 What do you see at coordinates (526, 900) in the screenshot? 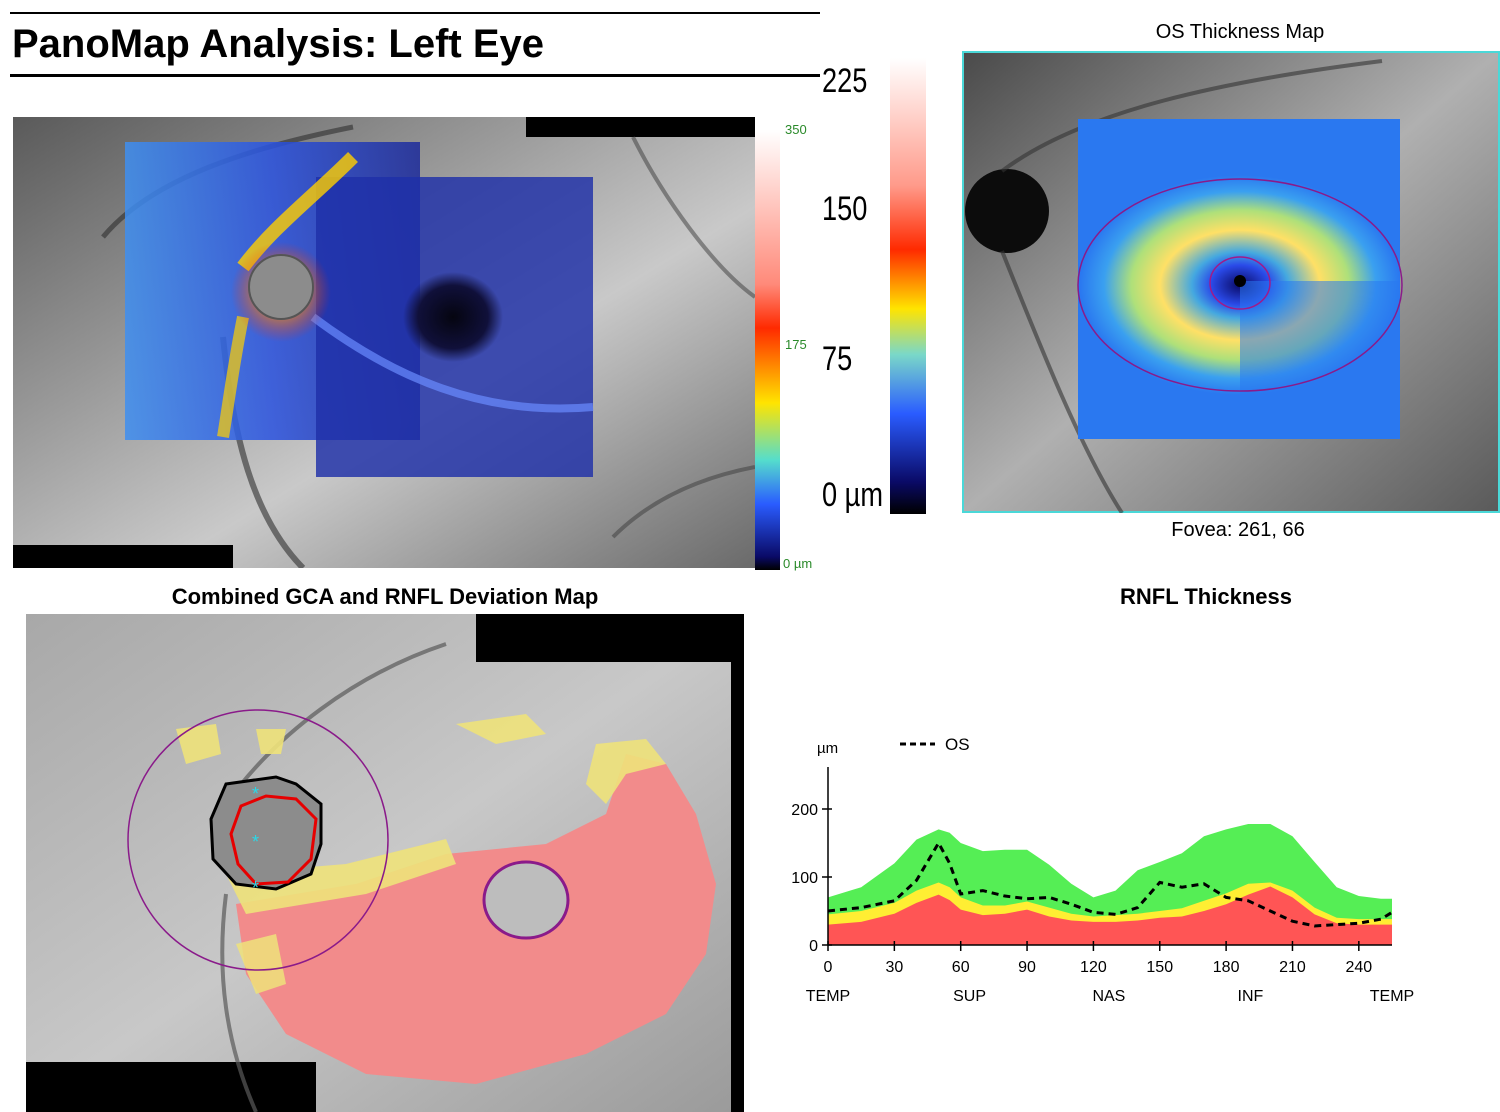
I see `deviation-map-fovea-ring` at bounding box center [526, 900].